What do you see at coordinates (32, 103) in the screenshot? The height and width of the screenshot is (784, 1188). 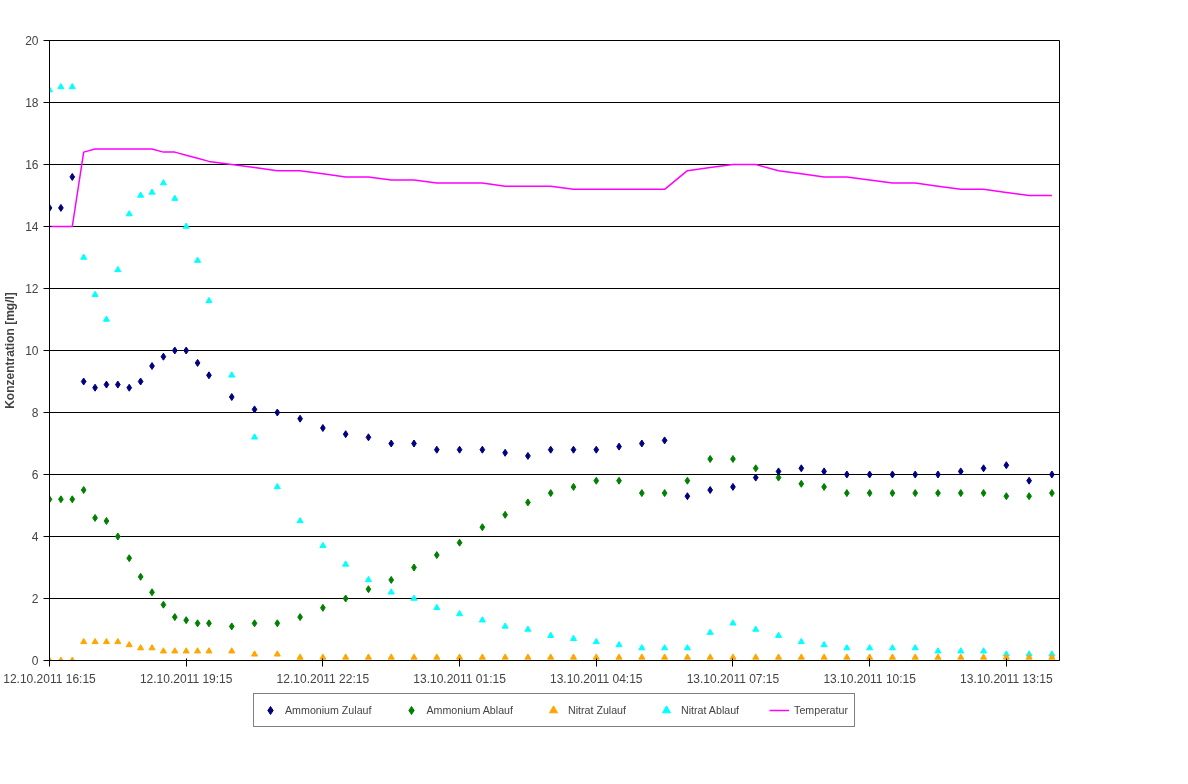 I see `y-tick-label: 18` at bounding box center [32, 103].